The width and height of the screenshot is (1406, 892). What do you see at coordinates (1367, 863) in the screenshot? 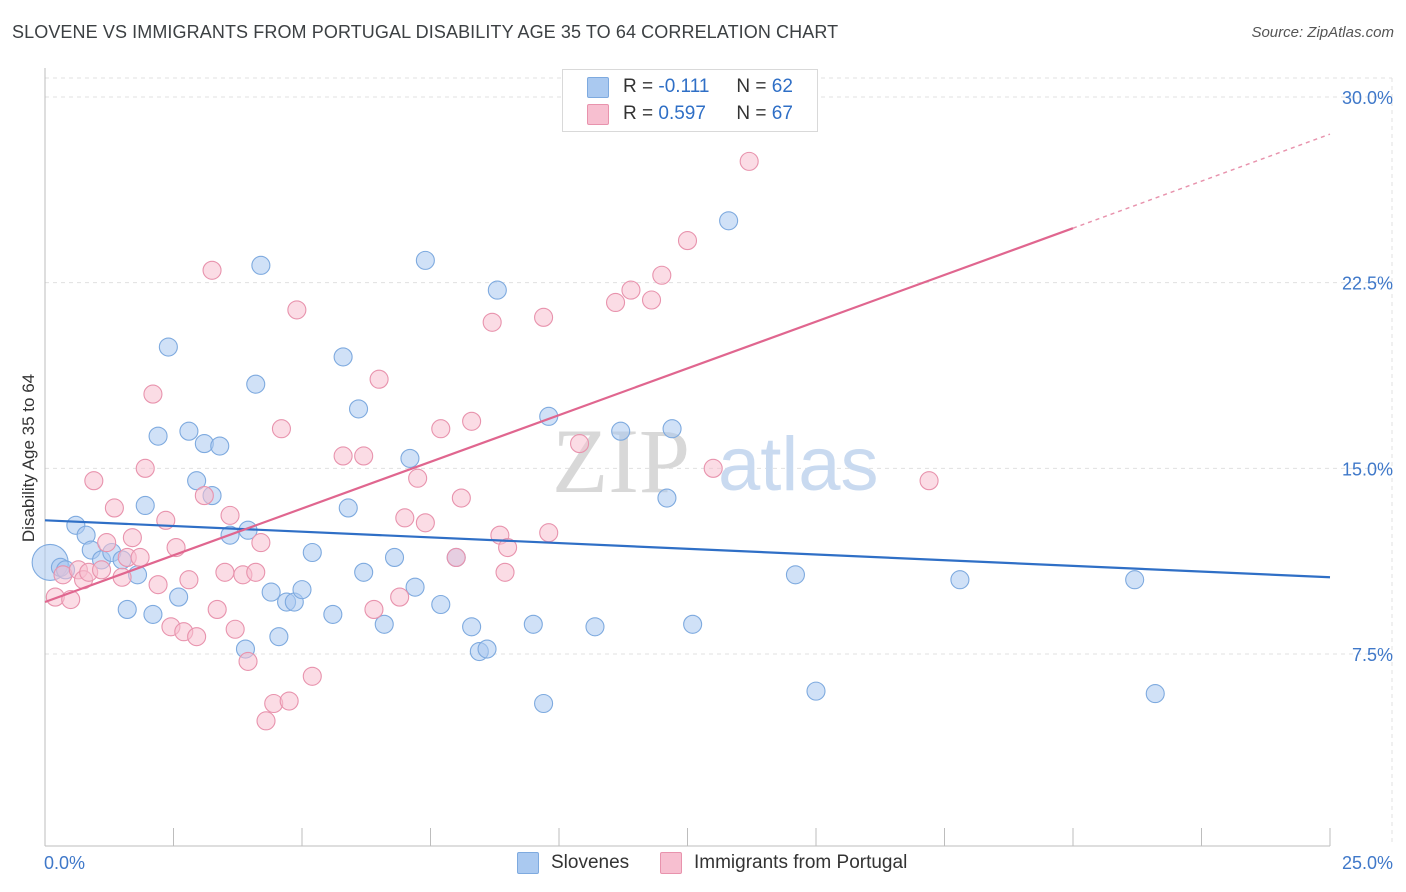
I see `x-tick-label: 25.0%` at bounding box center [1367, 863].